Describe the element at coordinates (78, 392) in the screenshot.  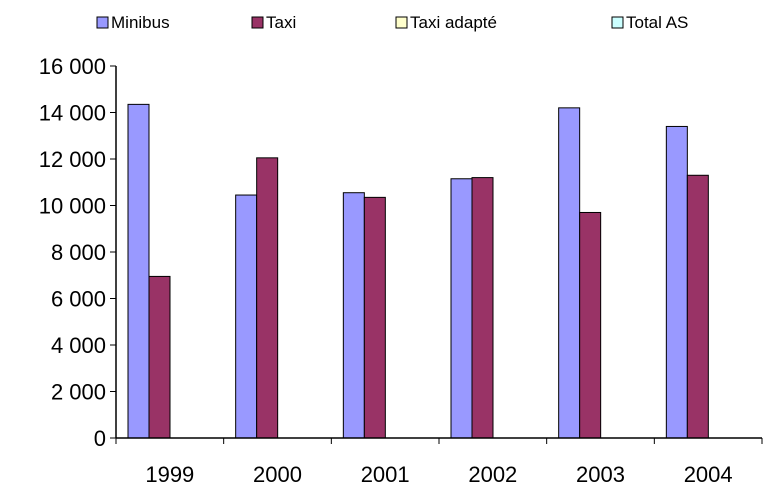
I see `y-tick-label: 2 000` at that location.